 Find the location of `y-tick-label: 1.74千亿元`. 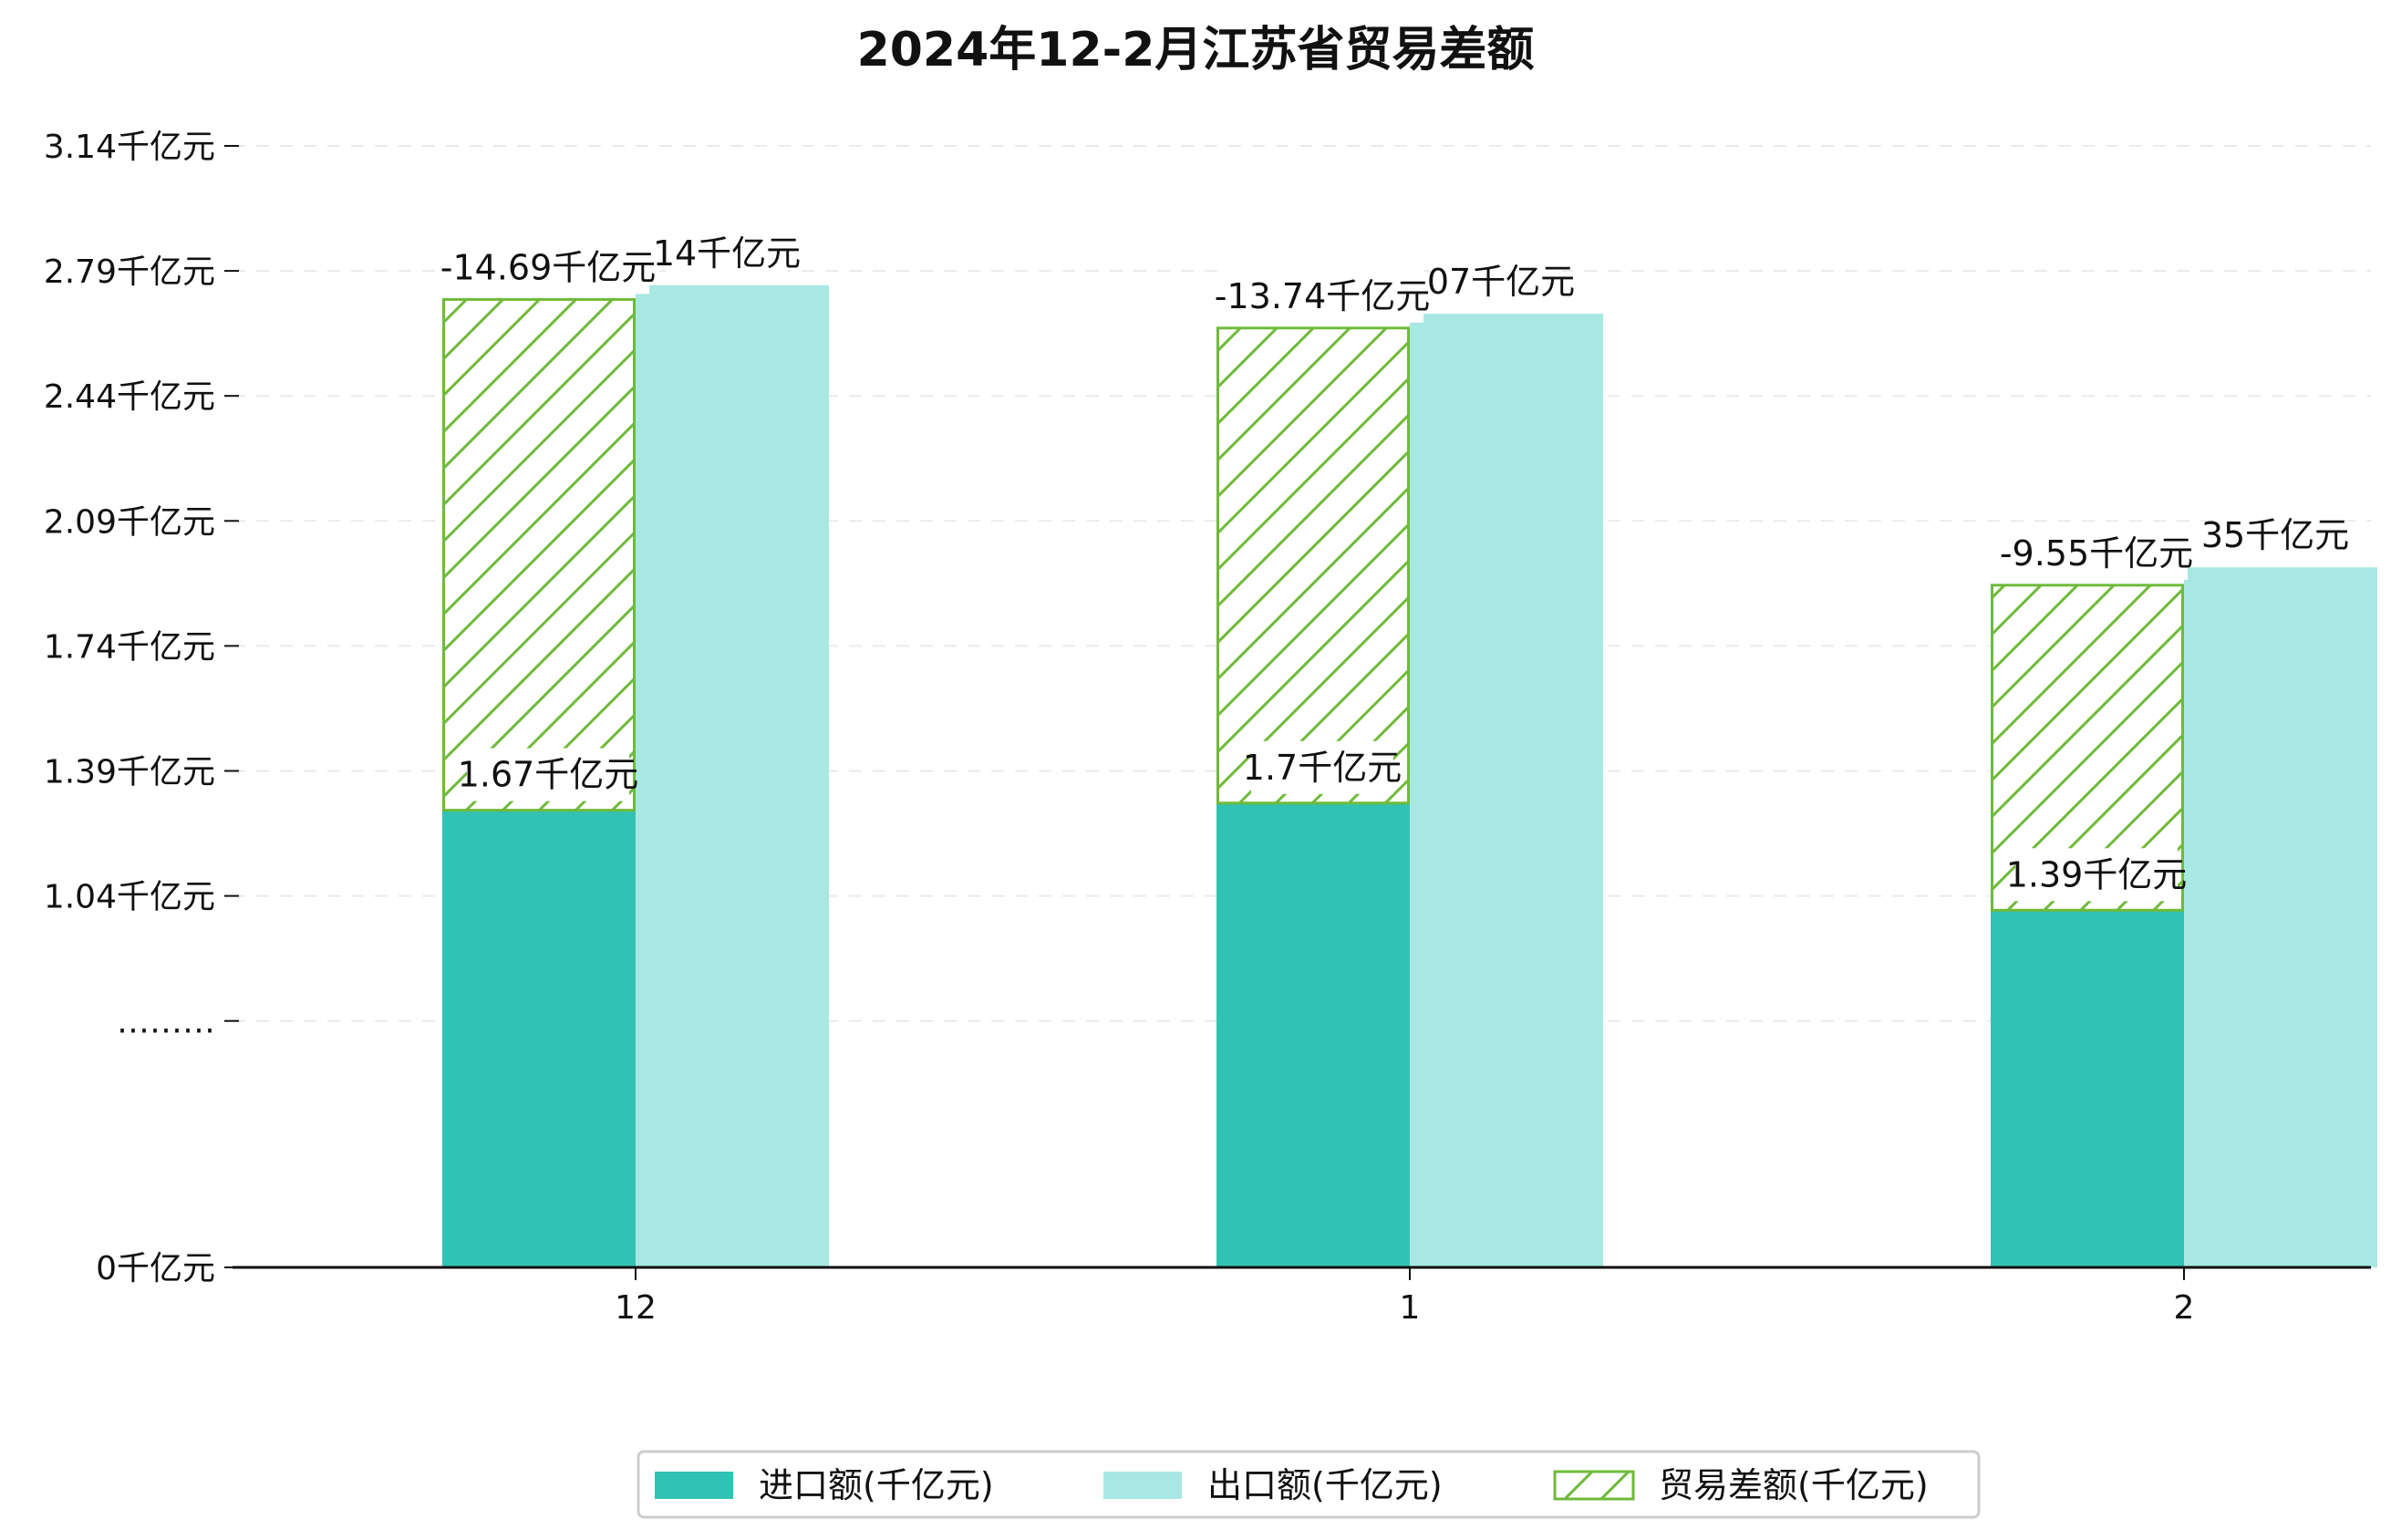

y-tick-label: 1.74千亿元 is located at coordinates (129, 647).